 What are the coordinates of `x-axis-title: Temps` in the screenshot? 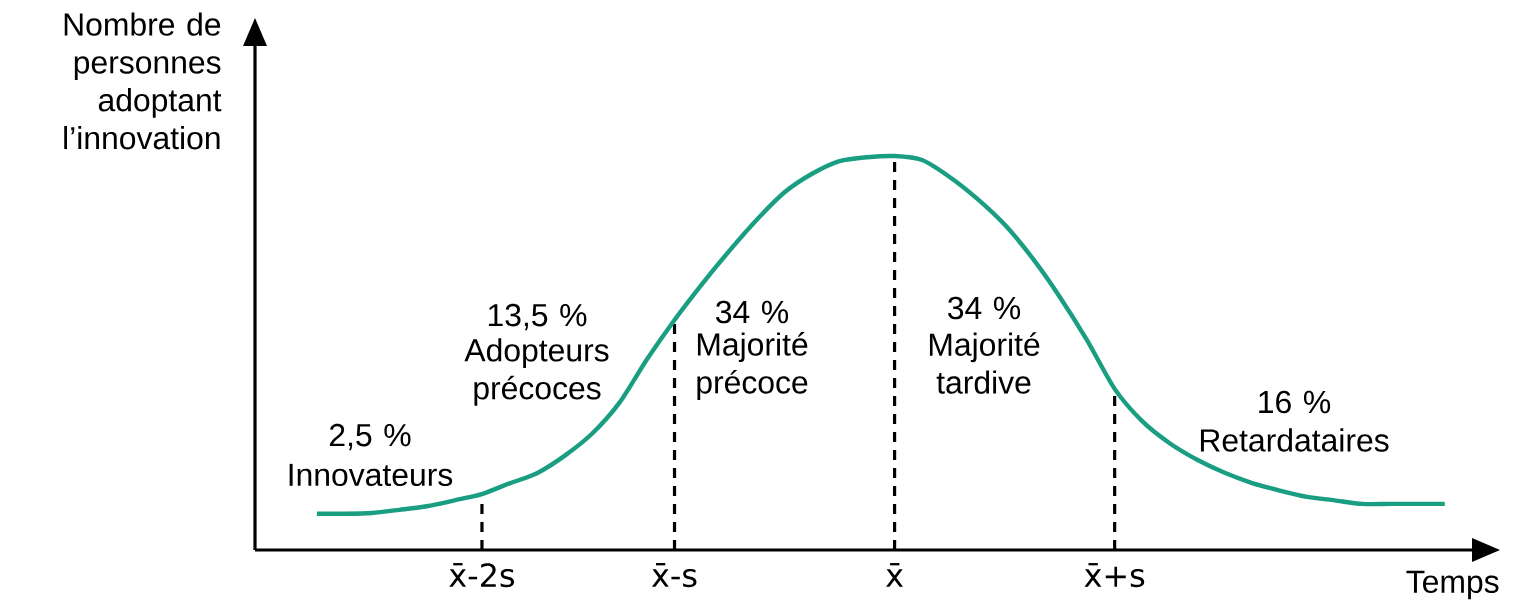 It's located at (1452, 585).